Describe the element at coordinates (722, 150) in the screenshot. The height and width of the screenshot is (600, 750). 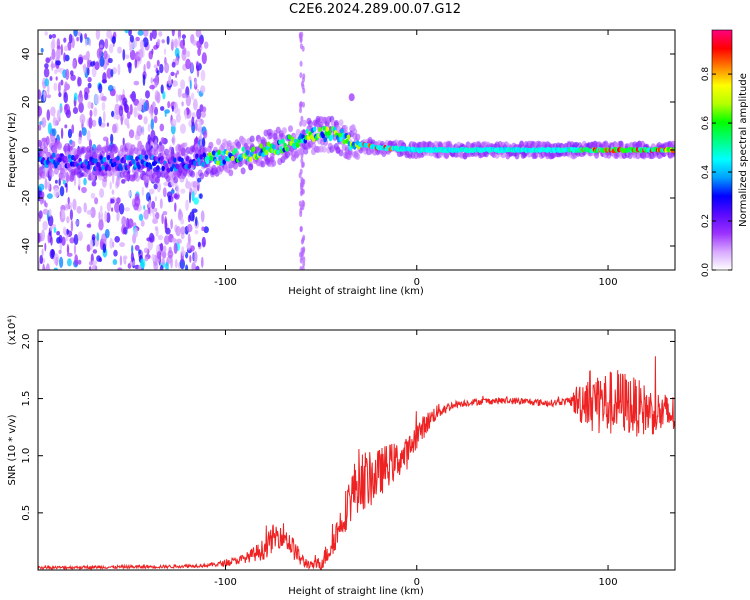
I see `colorbar-gradient` at that location.